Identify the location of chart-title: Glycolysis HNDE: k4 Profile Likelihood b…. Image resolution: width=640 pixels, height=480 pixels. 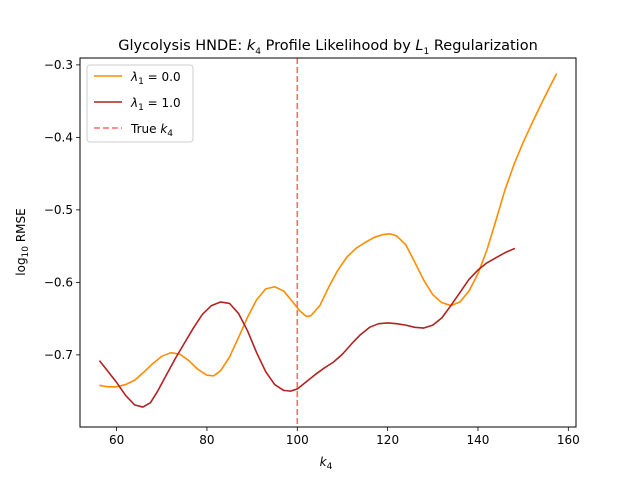
(328, 47).